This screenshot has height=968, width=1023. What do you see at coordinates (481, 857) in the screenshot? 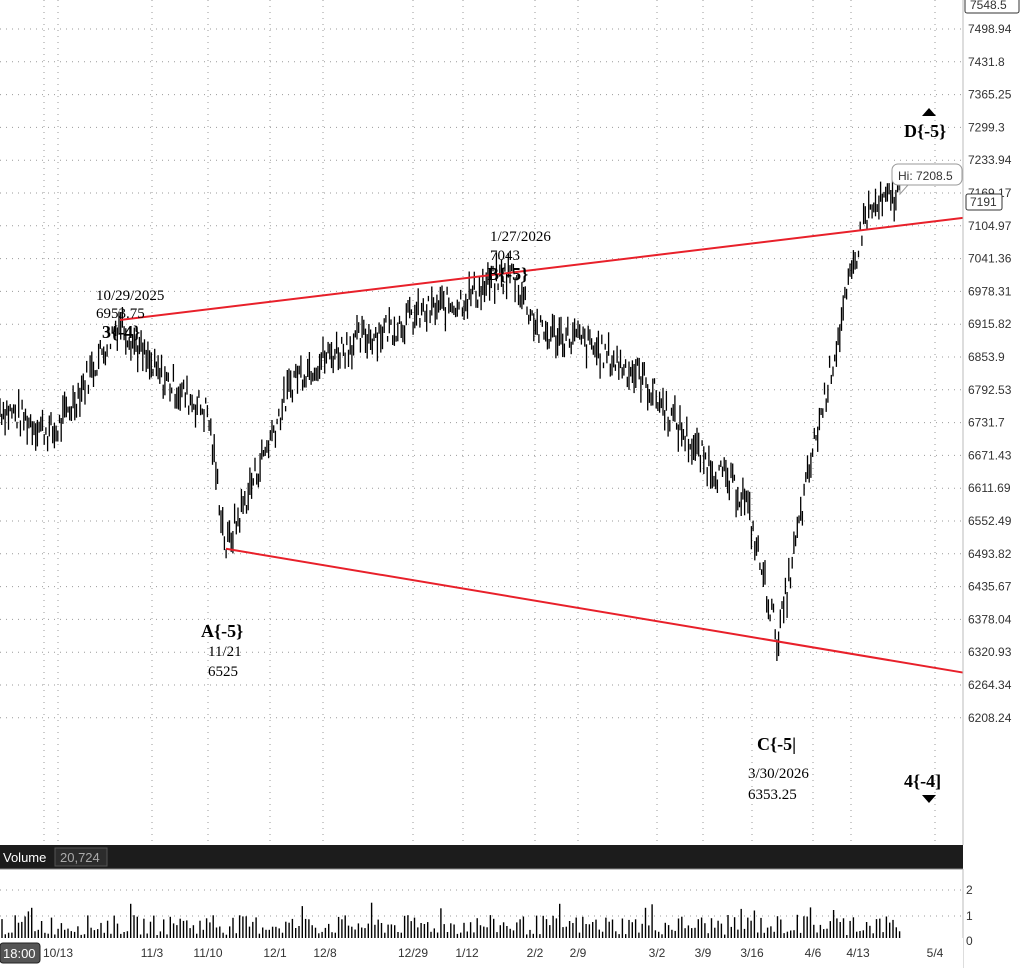
I see `volume-header-bar` at bounding box center [481, 857].